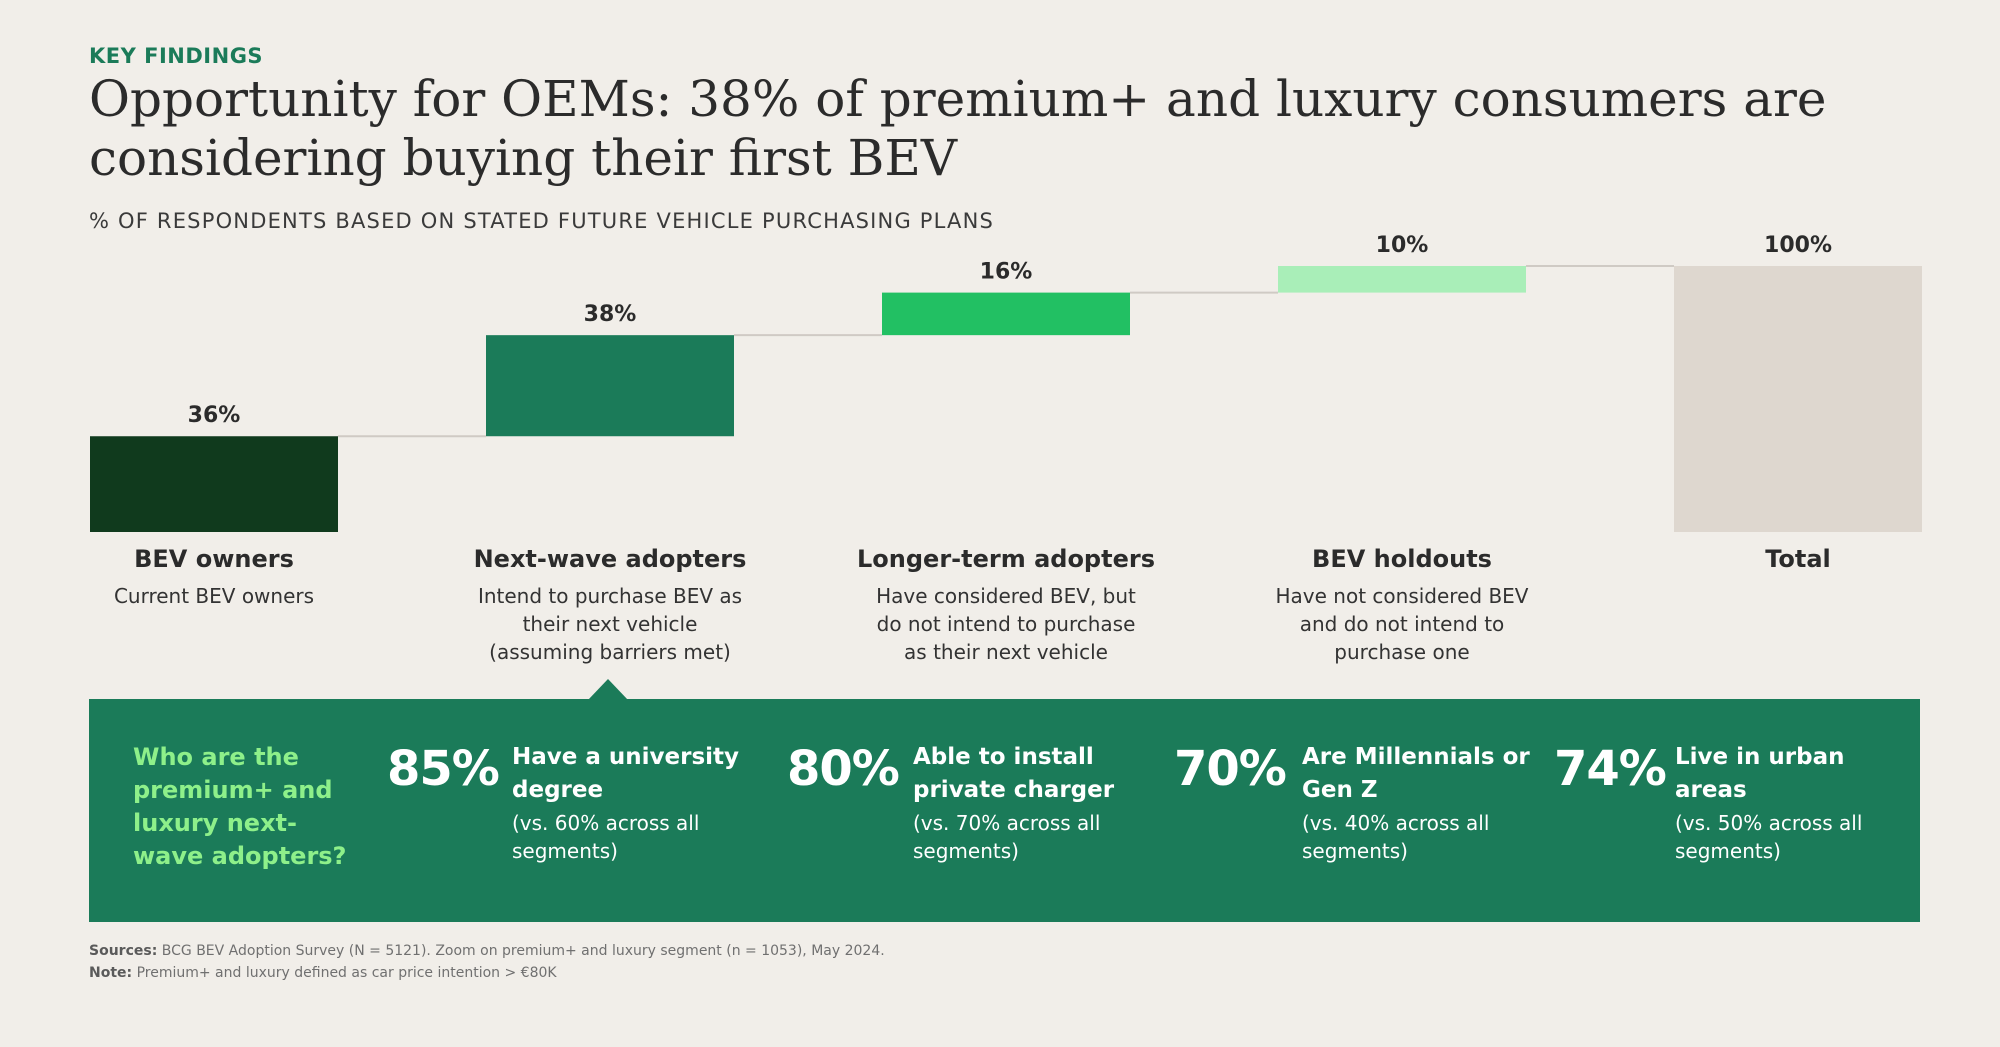 Image resolution: width=2000 pixels, height=1047 pixels. I want to click on stat-headline: Are Millennials or Gen Z, so click(1416, 773).